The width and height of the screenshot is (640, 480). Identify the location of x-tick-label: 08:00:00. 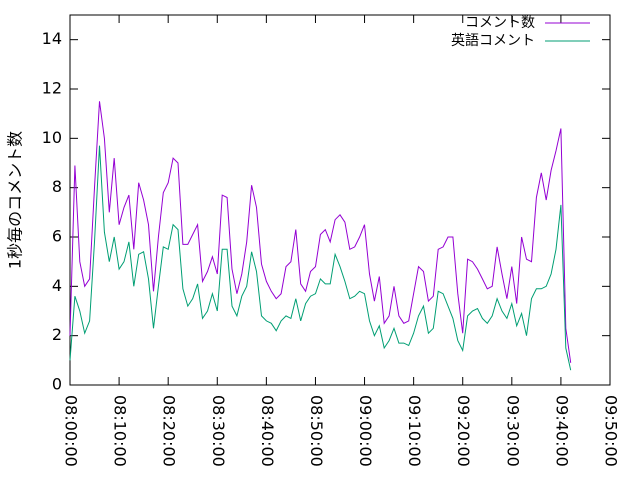
(71, 431).